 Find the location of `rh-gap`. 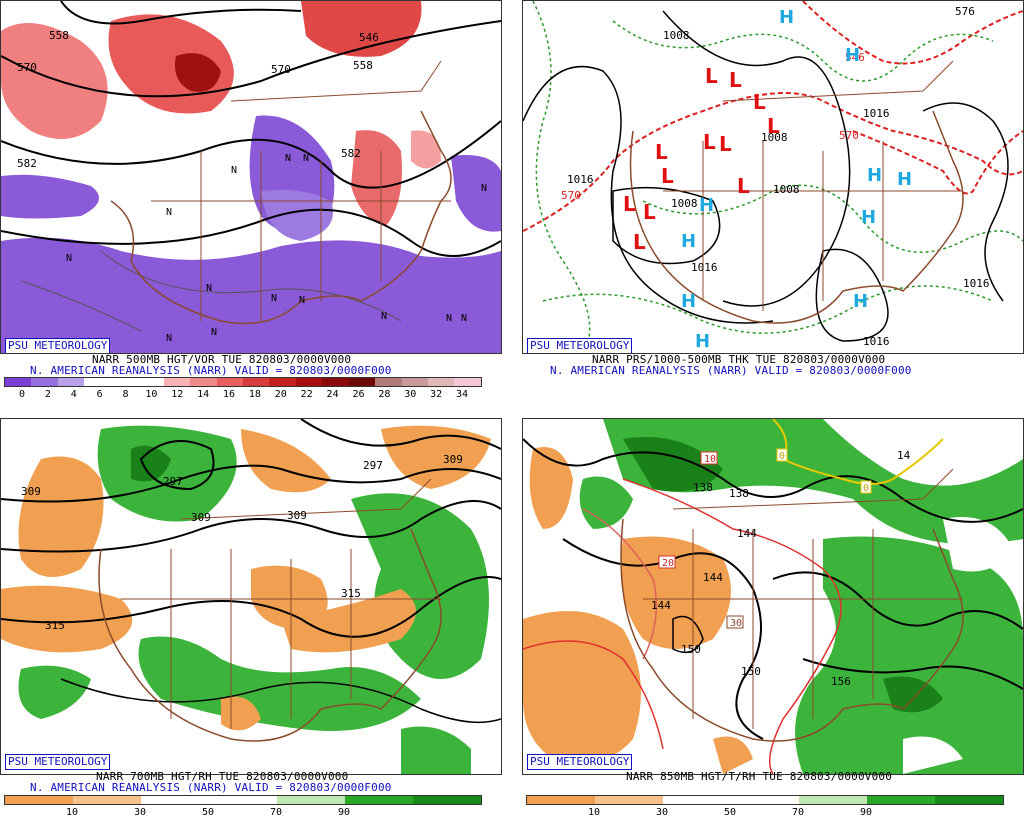

rh-gap is located at coordinates (933, 755).